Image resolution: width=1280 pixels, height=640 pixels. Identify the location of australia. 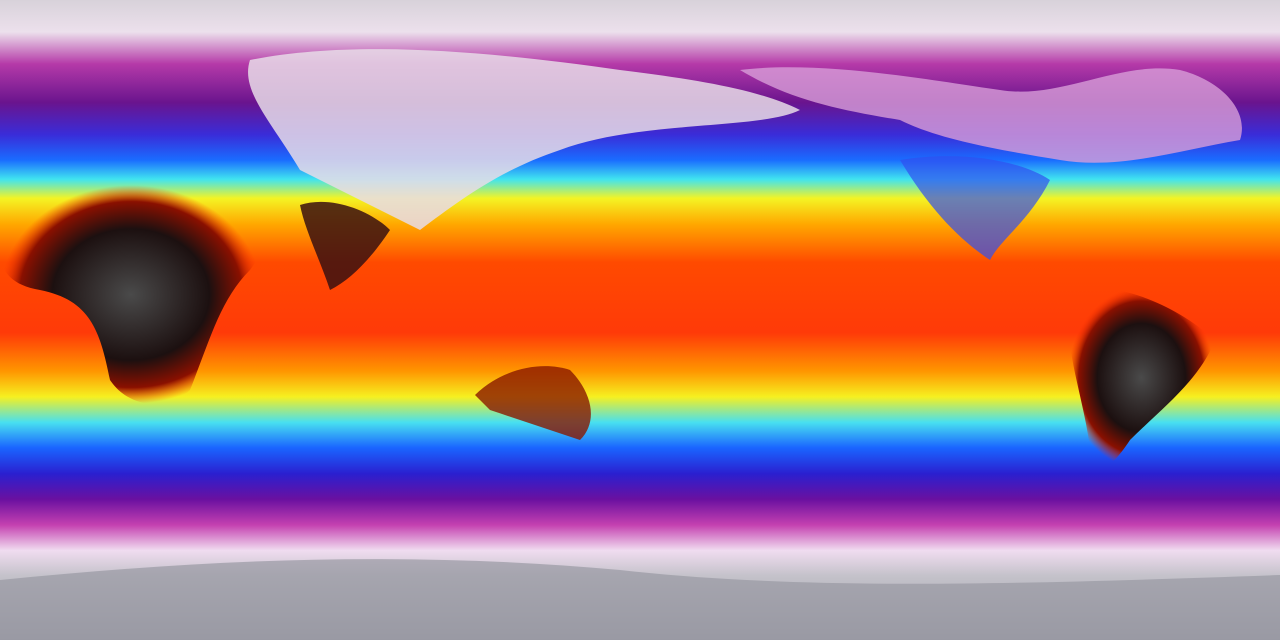
(533, 403).